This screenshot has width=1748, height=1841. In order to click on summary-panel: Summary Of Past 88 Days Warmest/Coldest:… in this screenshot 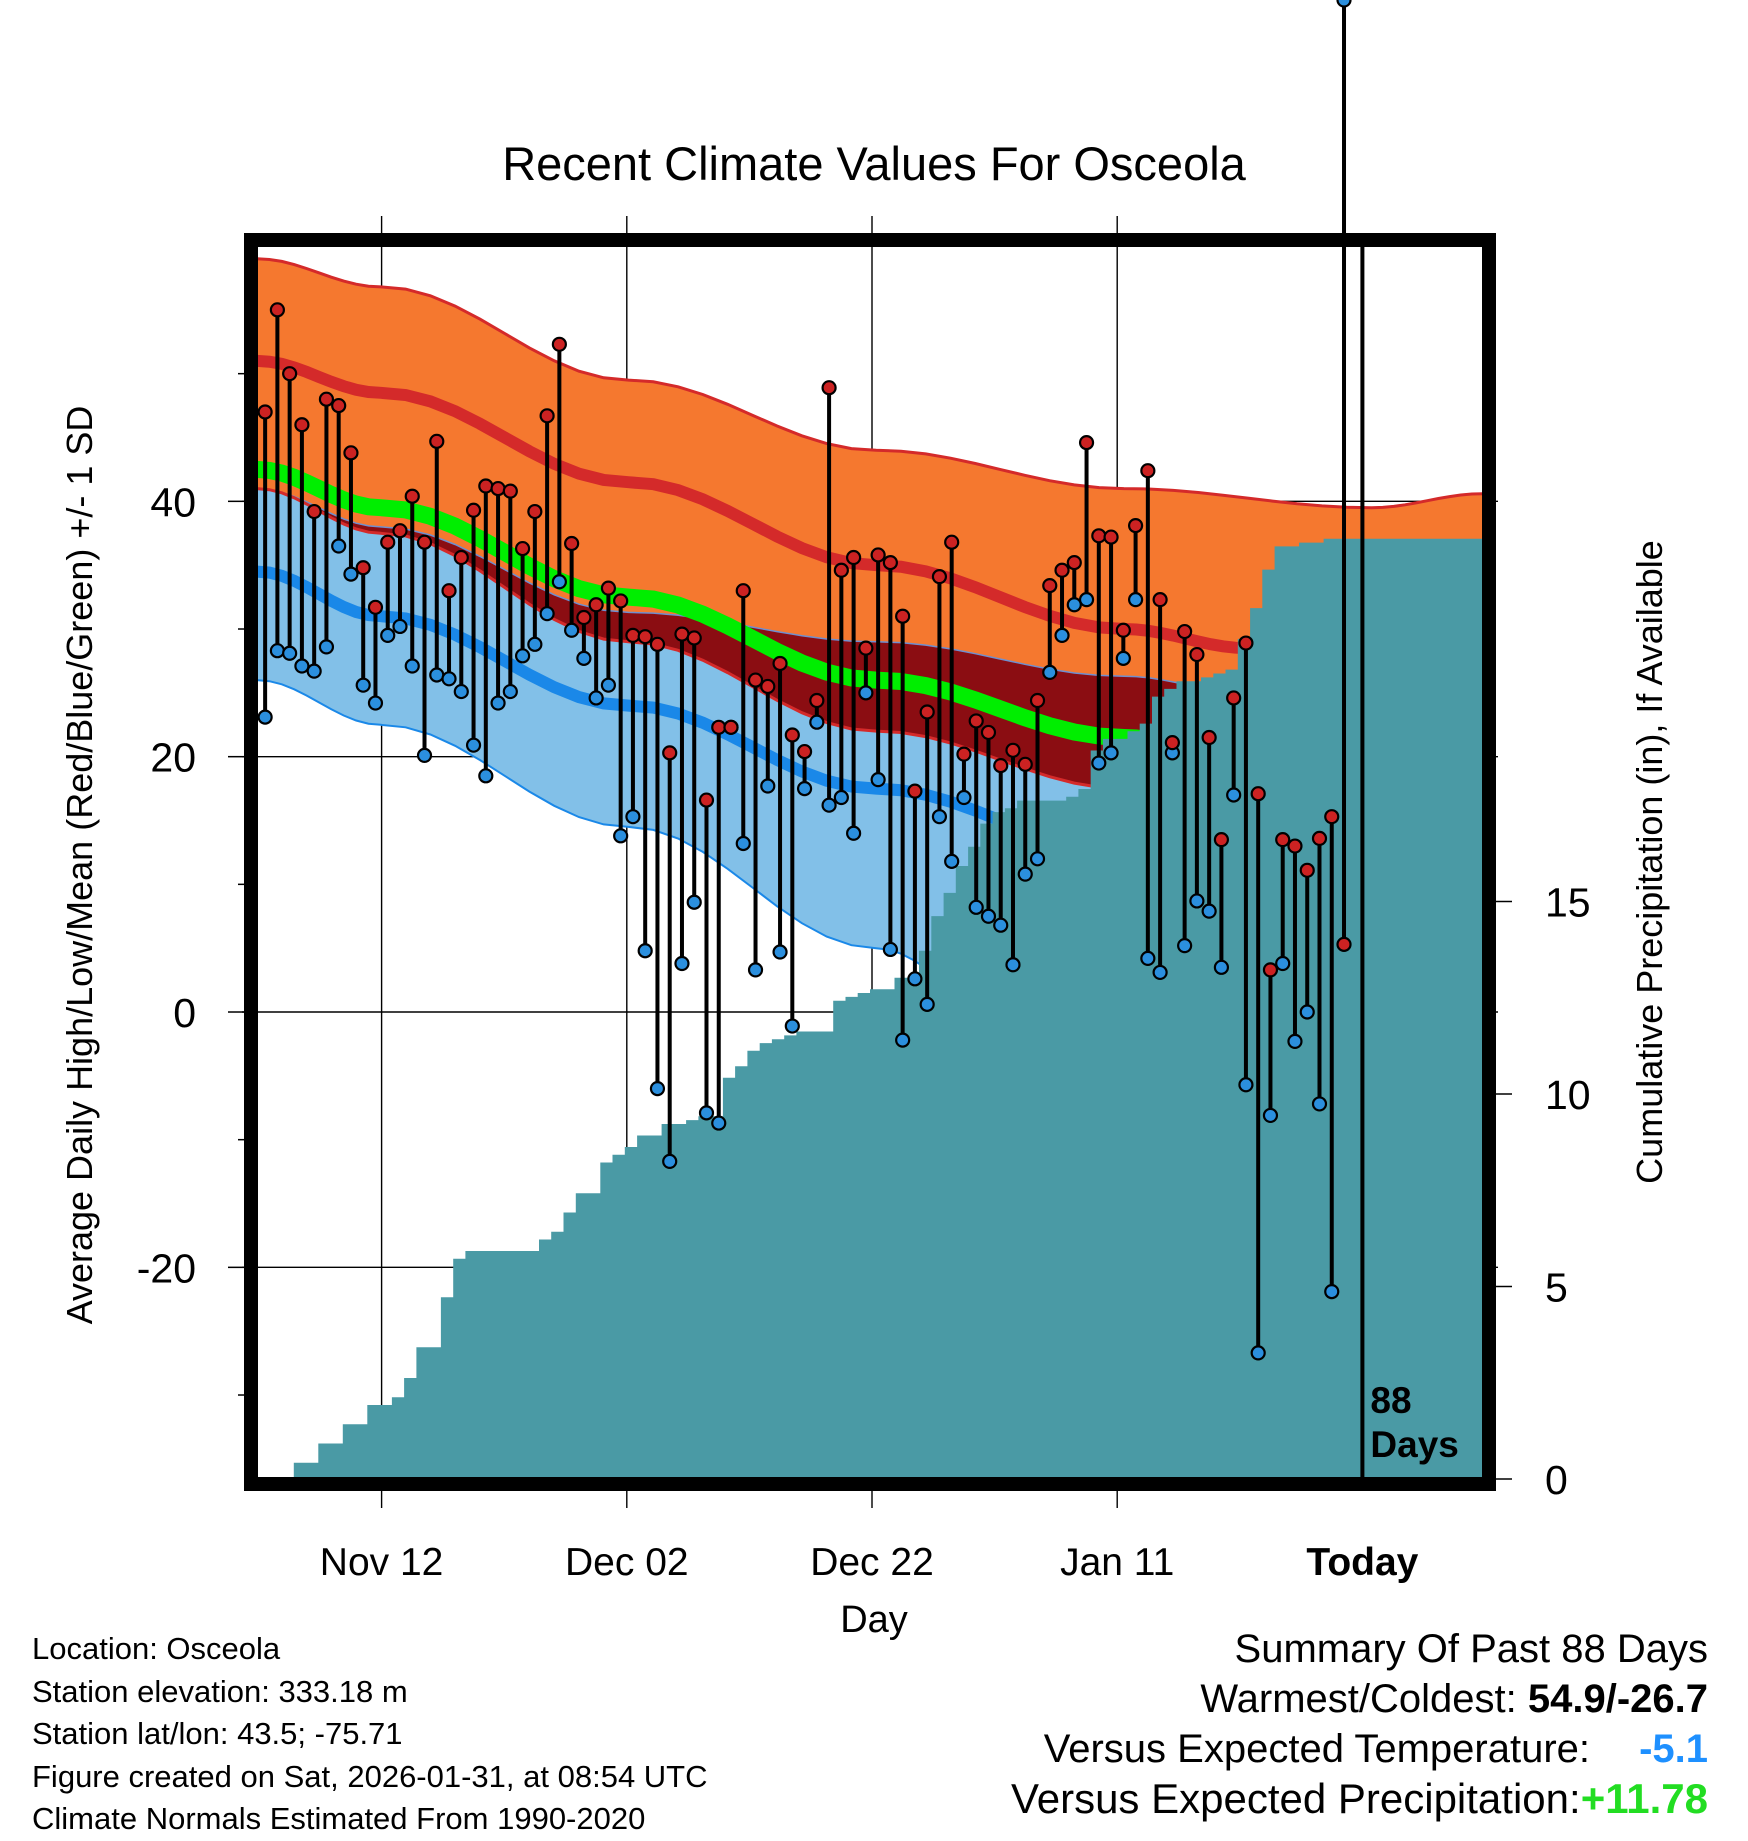, I will do `click(1359, 1724)`.